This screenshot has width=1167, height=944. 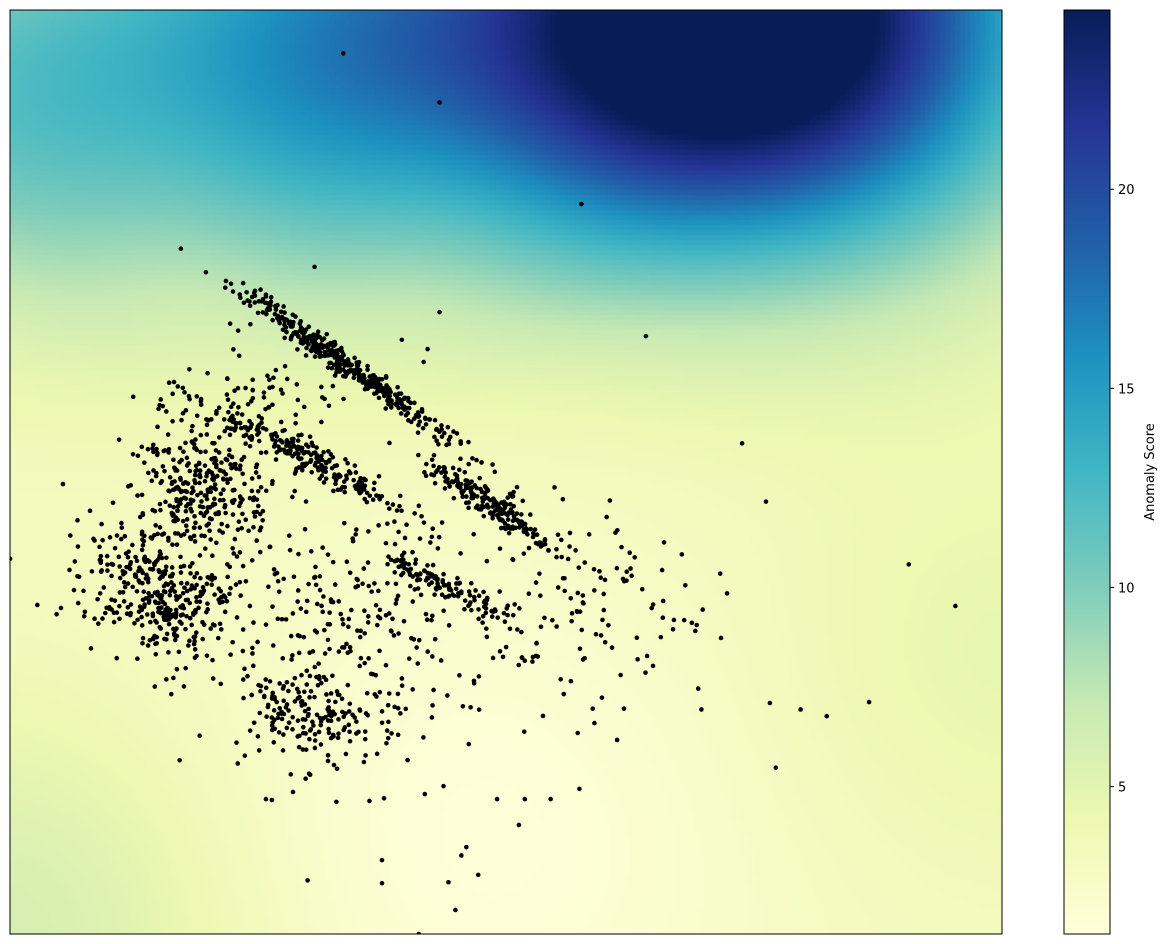 What do you see at coordinates (1126, 190) in the screenshot?
I see `colorbar-tick-label: 20` at bounding box center [1126, 190].